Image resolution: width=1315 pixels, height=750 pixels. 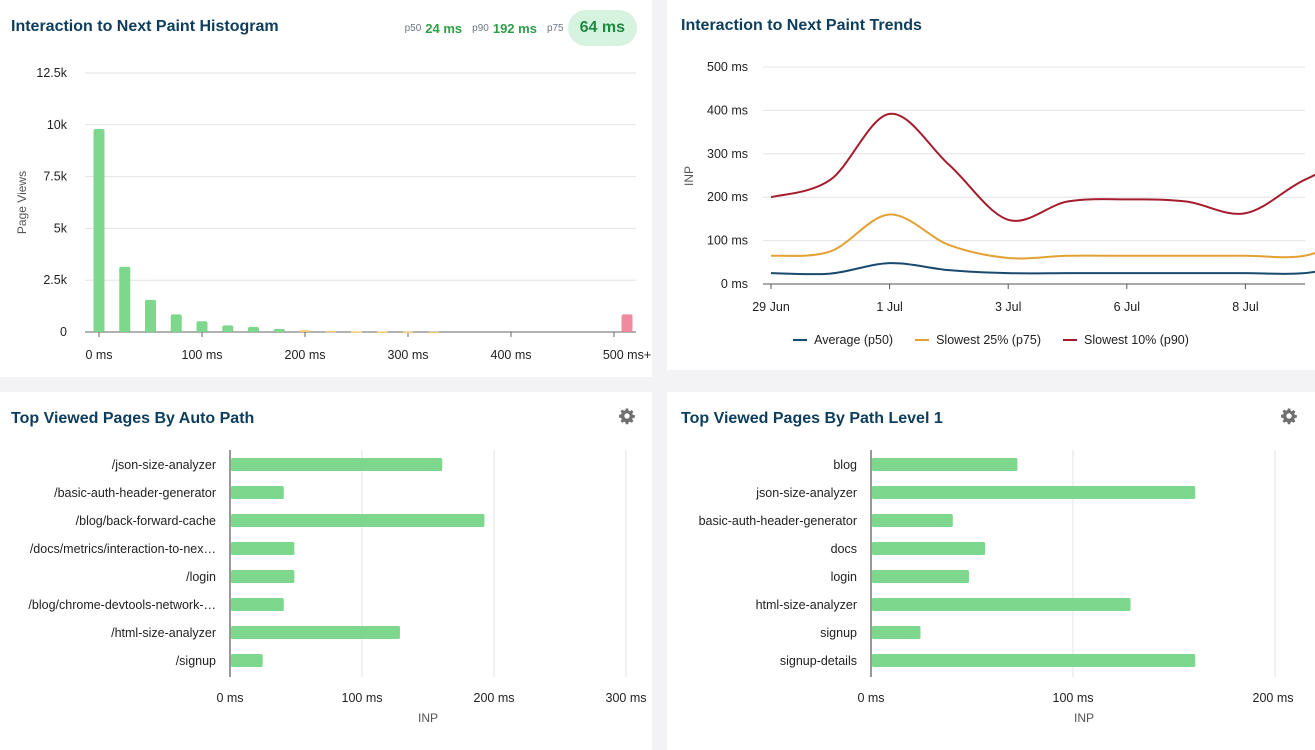 I want to click on x-tick-label: 29 Jun, so click(x=771, y=307).